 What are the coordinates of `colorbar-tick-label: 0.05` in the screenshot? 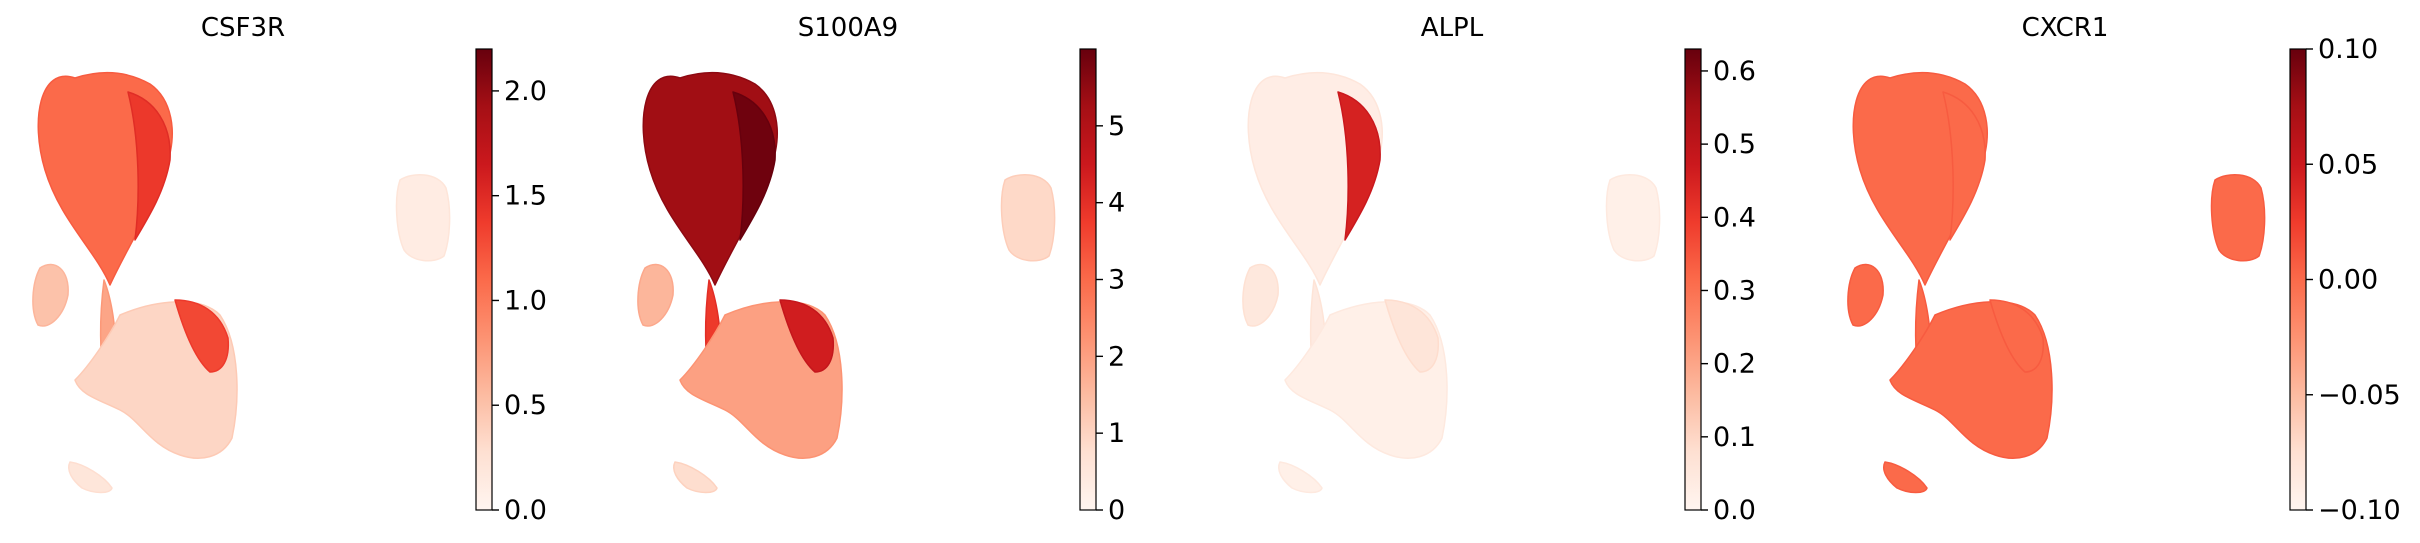 It's located at (2348, 164).